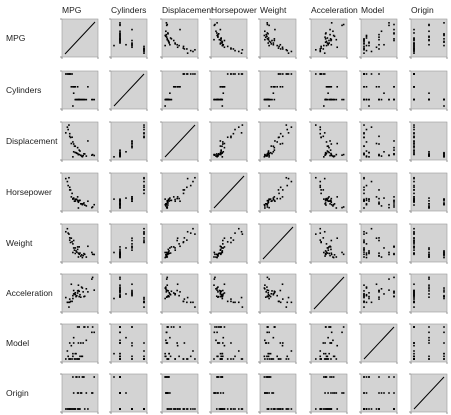 The width and height of the screenshot is (451, 415). I want to click on panel-mpg-vs-horsepower, so click(228, 38).